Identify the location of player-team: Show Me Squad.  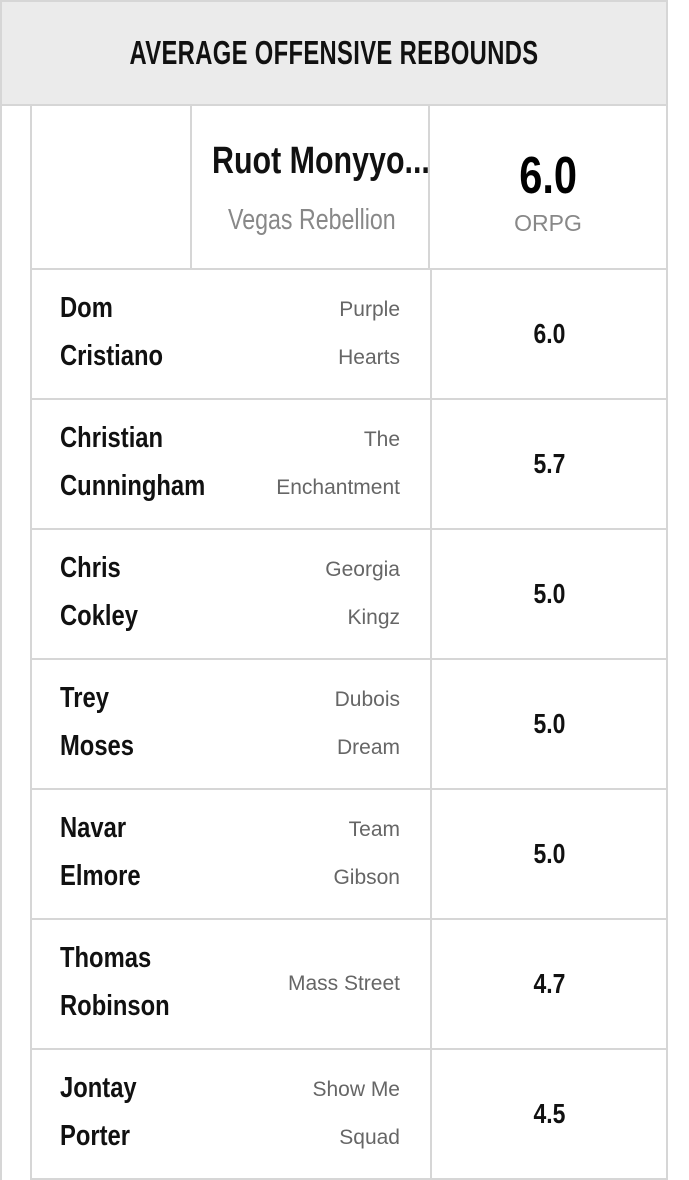
(356, 1114).